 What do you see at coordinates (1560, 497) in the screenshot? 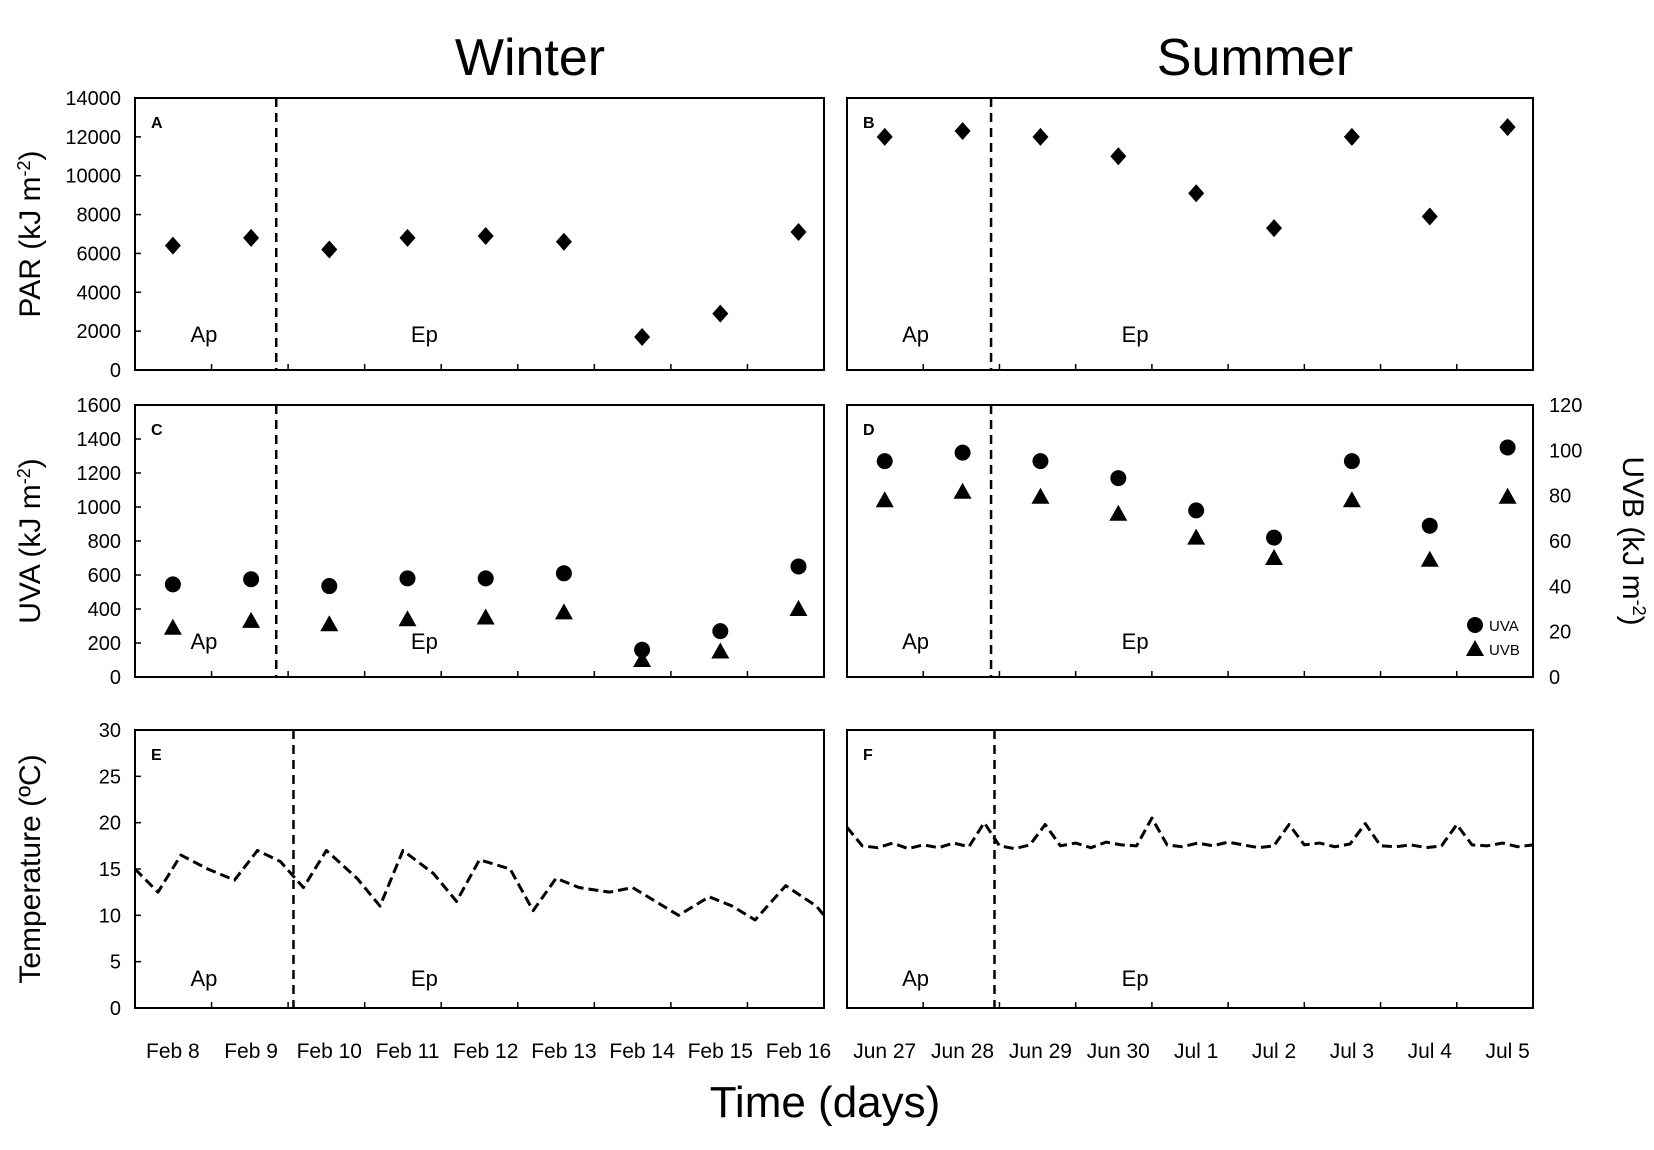
I see `y2-tick-label-d: 80` at bounding box center [1560, 497].